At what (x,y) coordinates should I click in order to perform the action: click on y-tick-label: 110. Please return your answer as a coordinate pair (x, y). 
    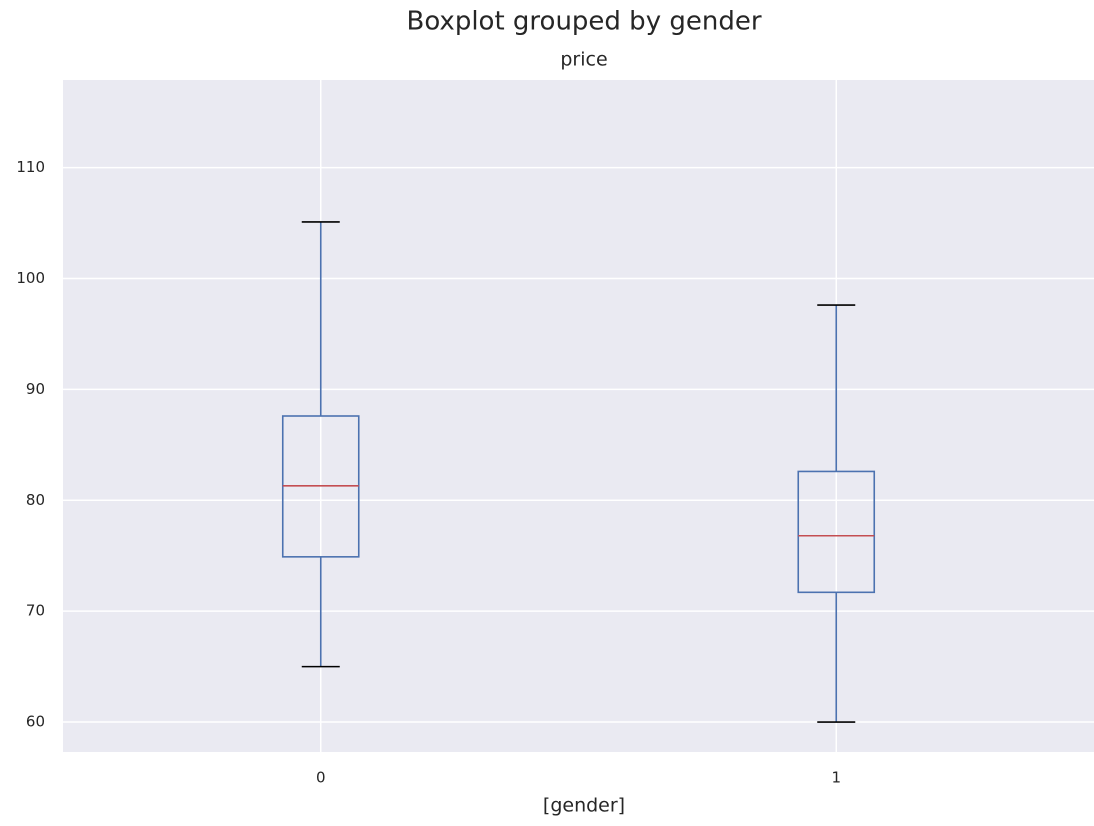
    Looking at the image, I should click on (30, 167).